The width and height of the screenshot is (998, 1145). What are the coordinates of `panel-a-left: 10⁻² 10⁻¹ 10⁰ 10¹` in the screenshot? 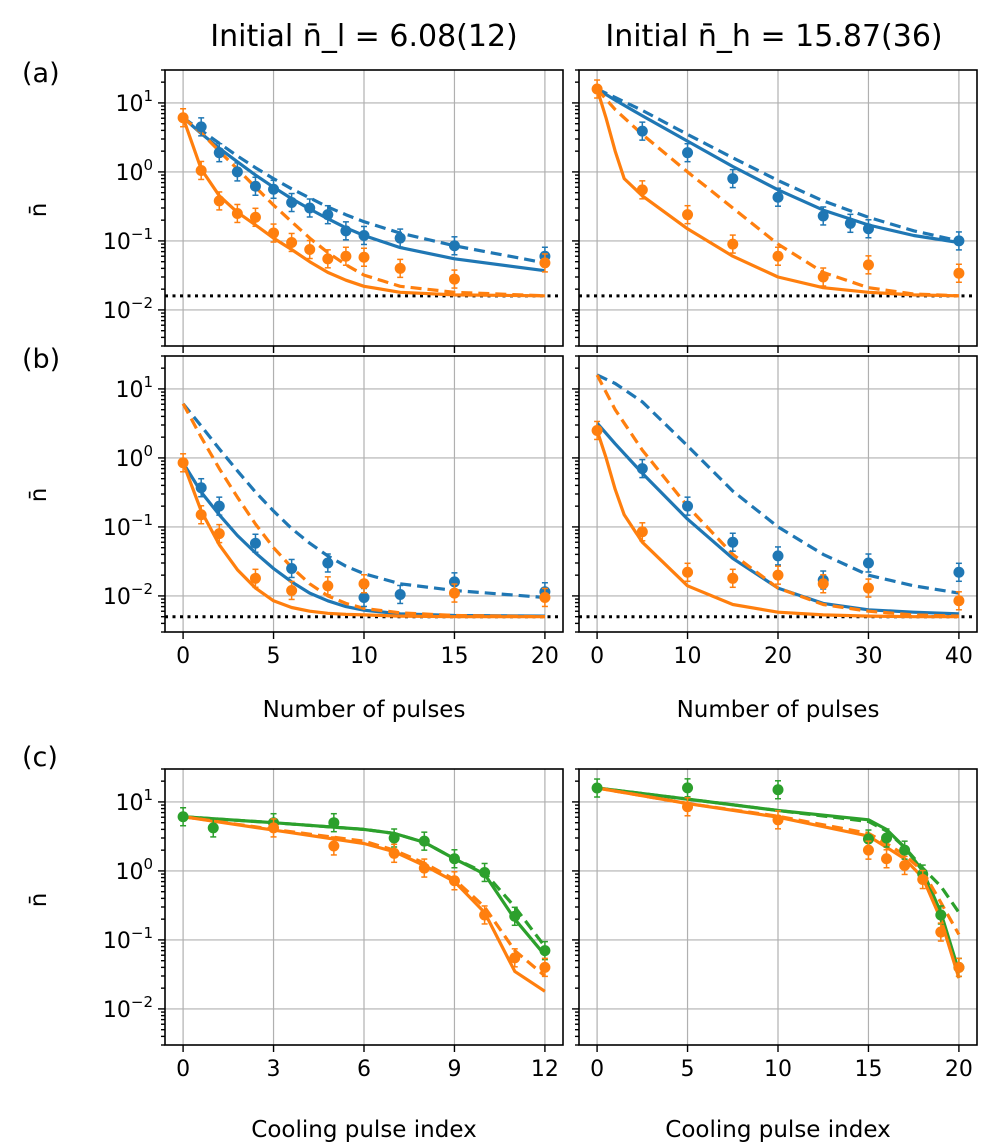 It's located at (333, 211).